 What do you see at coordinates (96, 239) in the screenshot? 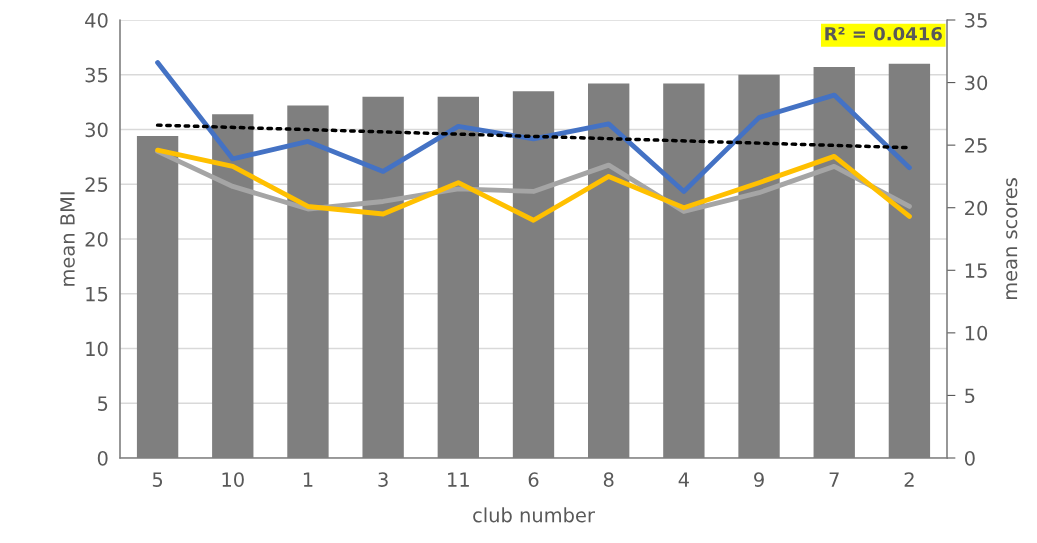
I see `y-tick-label: 20` at bounding box center [96, 239].